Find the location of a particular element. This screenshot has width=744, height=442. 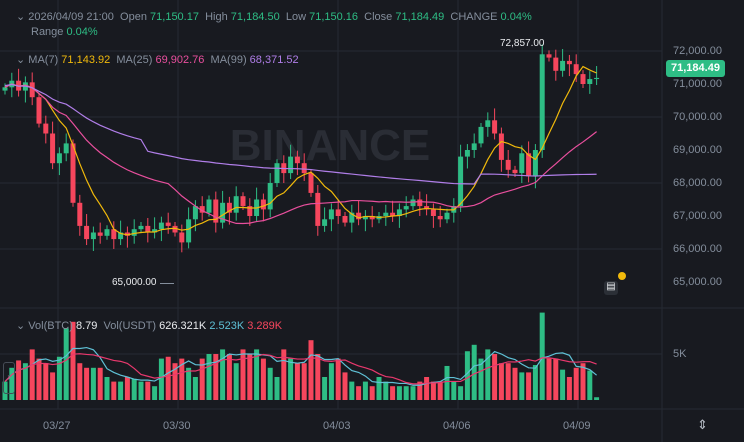

y-tick-label: 72,000.00 is located at coordinates (697, 51).